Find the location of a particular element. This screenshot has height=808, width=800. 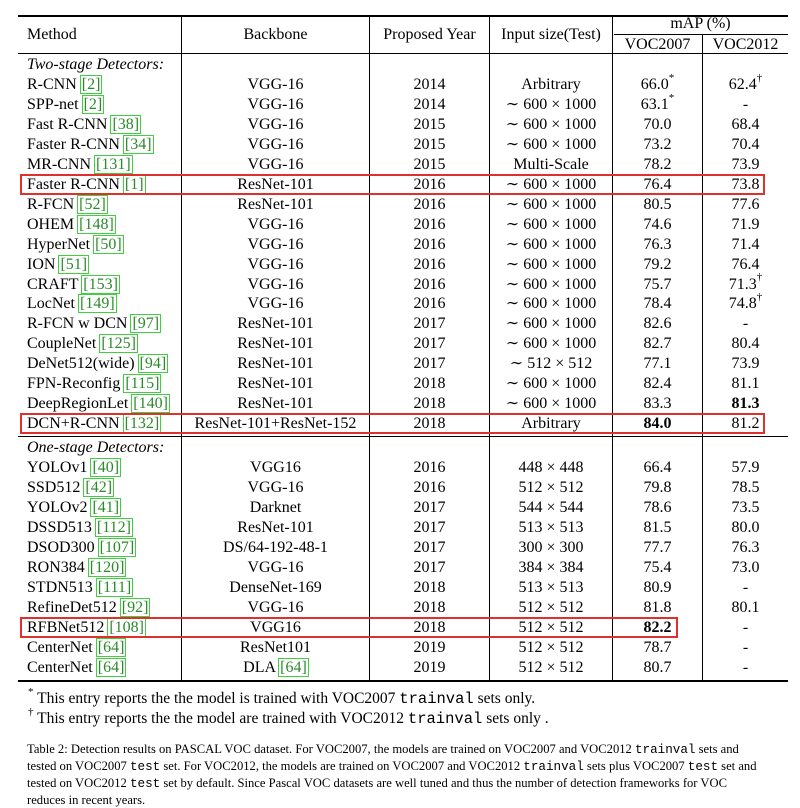

citation-ref: [40] is located at coordinates (106, 467).